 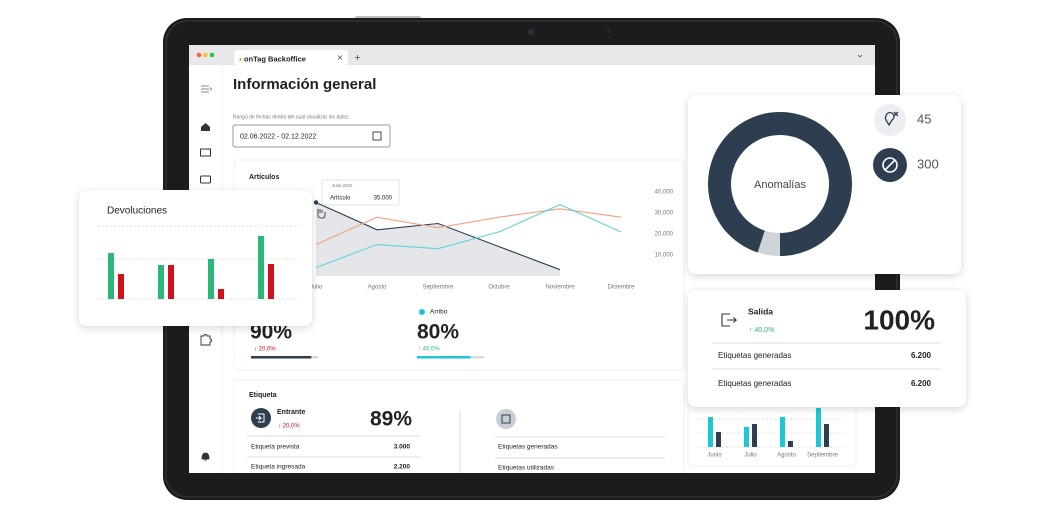 What do you see at coordinates (200, 262) in the screenshot?
I see `devoluciones-chart` at bounding box center [200, 262].